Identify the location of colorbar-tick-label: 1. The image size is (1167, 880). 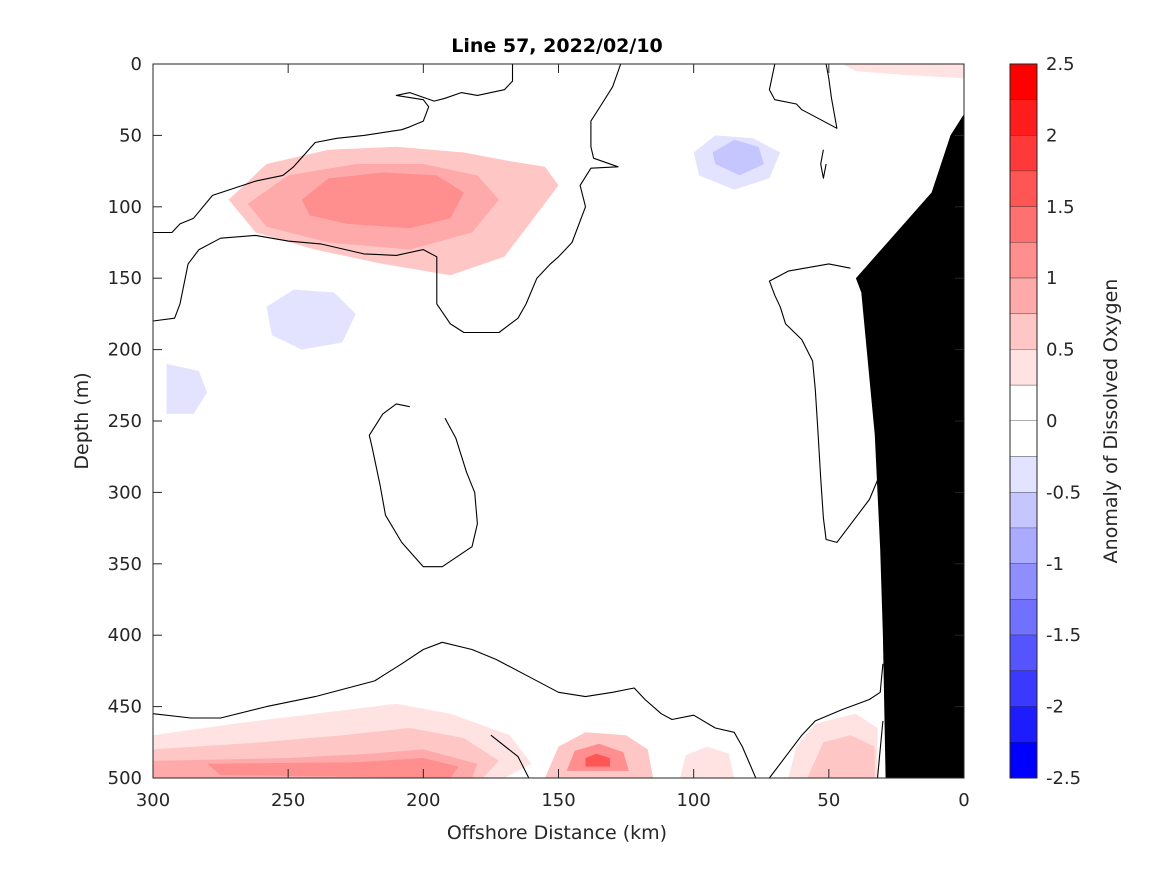
(1051, 278).